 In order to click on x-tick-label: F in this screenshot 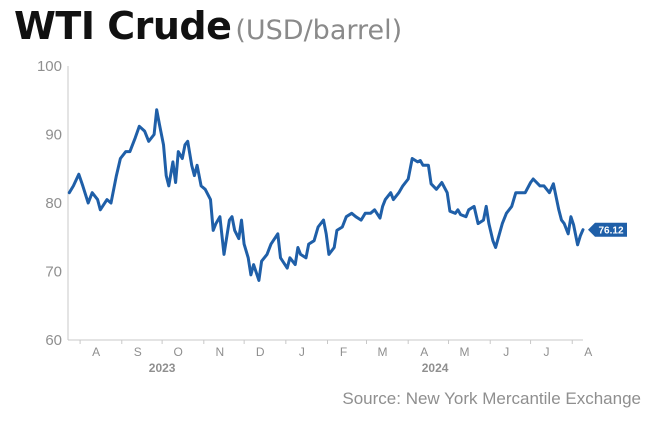, I will do `click(343, 352)`.